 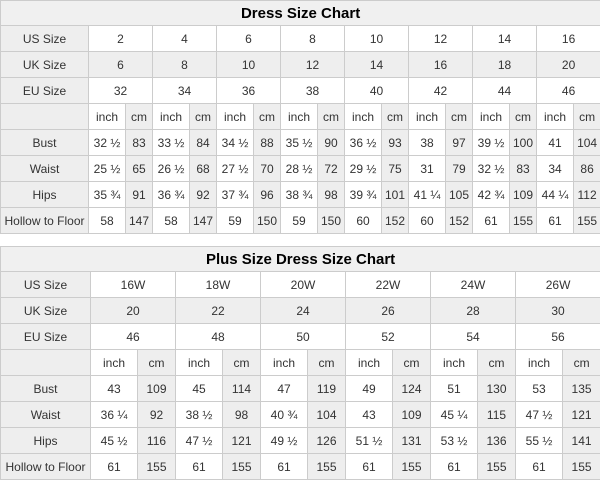 What do you see at coordinates (369, 388) in the screenshot?
I see `measurement-inch-cell: 49` at bounding box center [369, 388].